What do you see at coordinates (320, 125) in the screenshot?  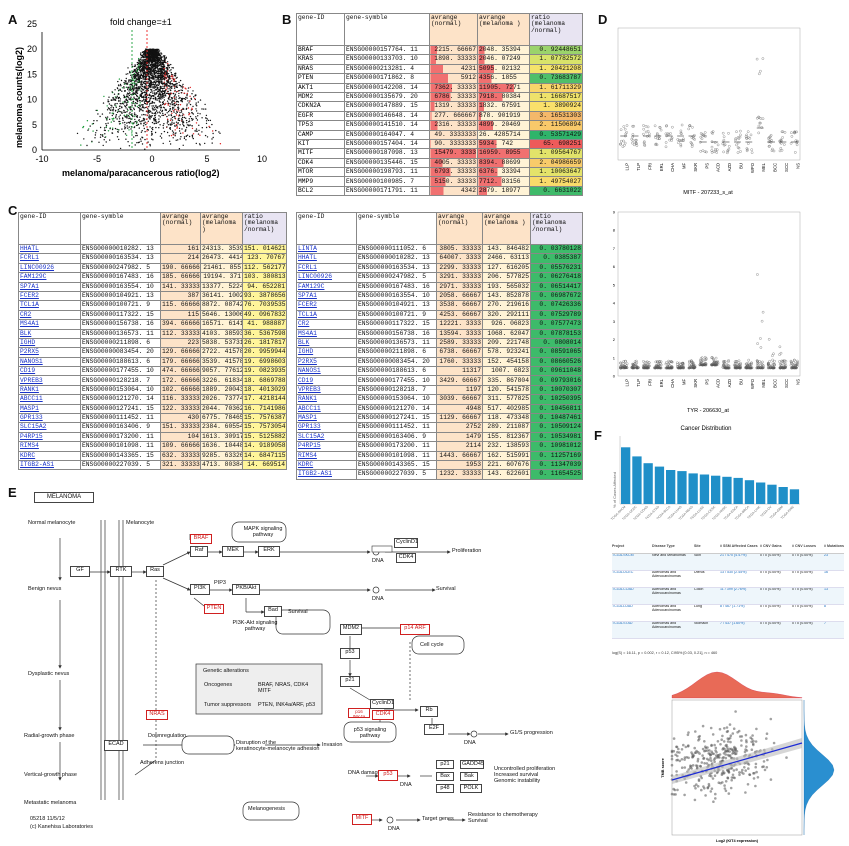 I see `gene-id-cell: TP53` at bounding box center [320, 125].